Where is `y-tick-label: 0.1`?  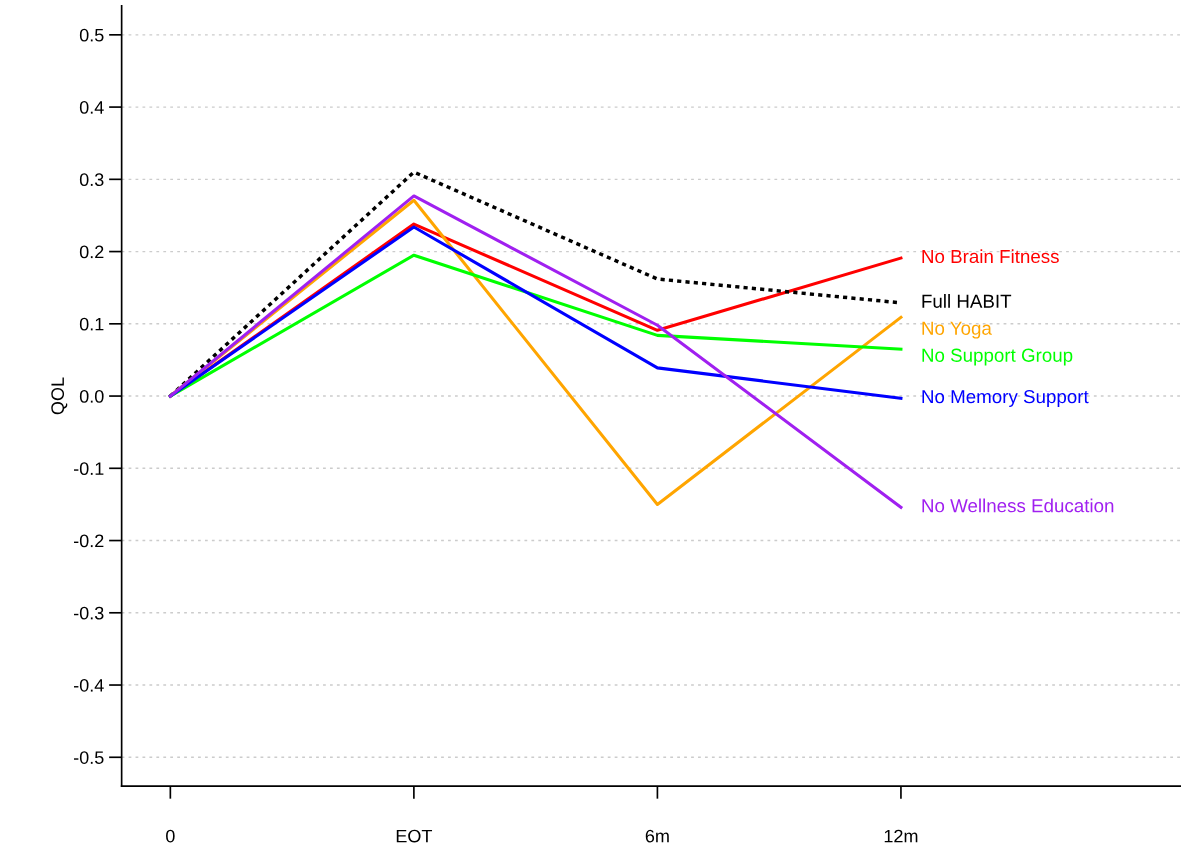
y-tick-label: 0.1 is located at coordinates (91, 324).